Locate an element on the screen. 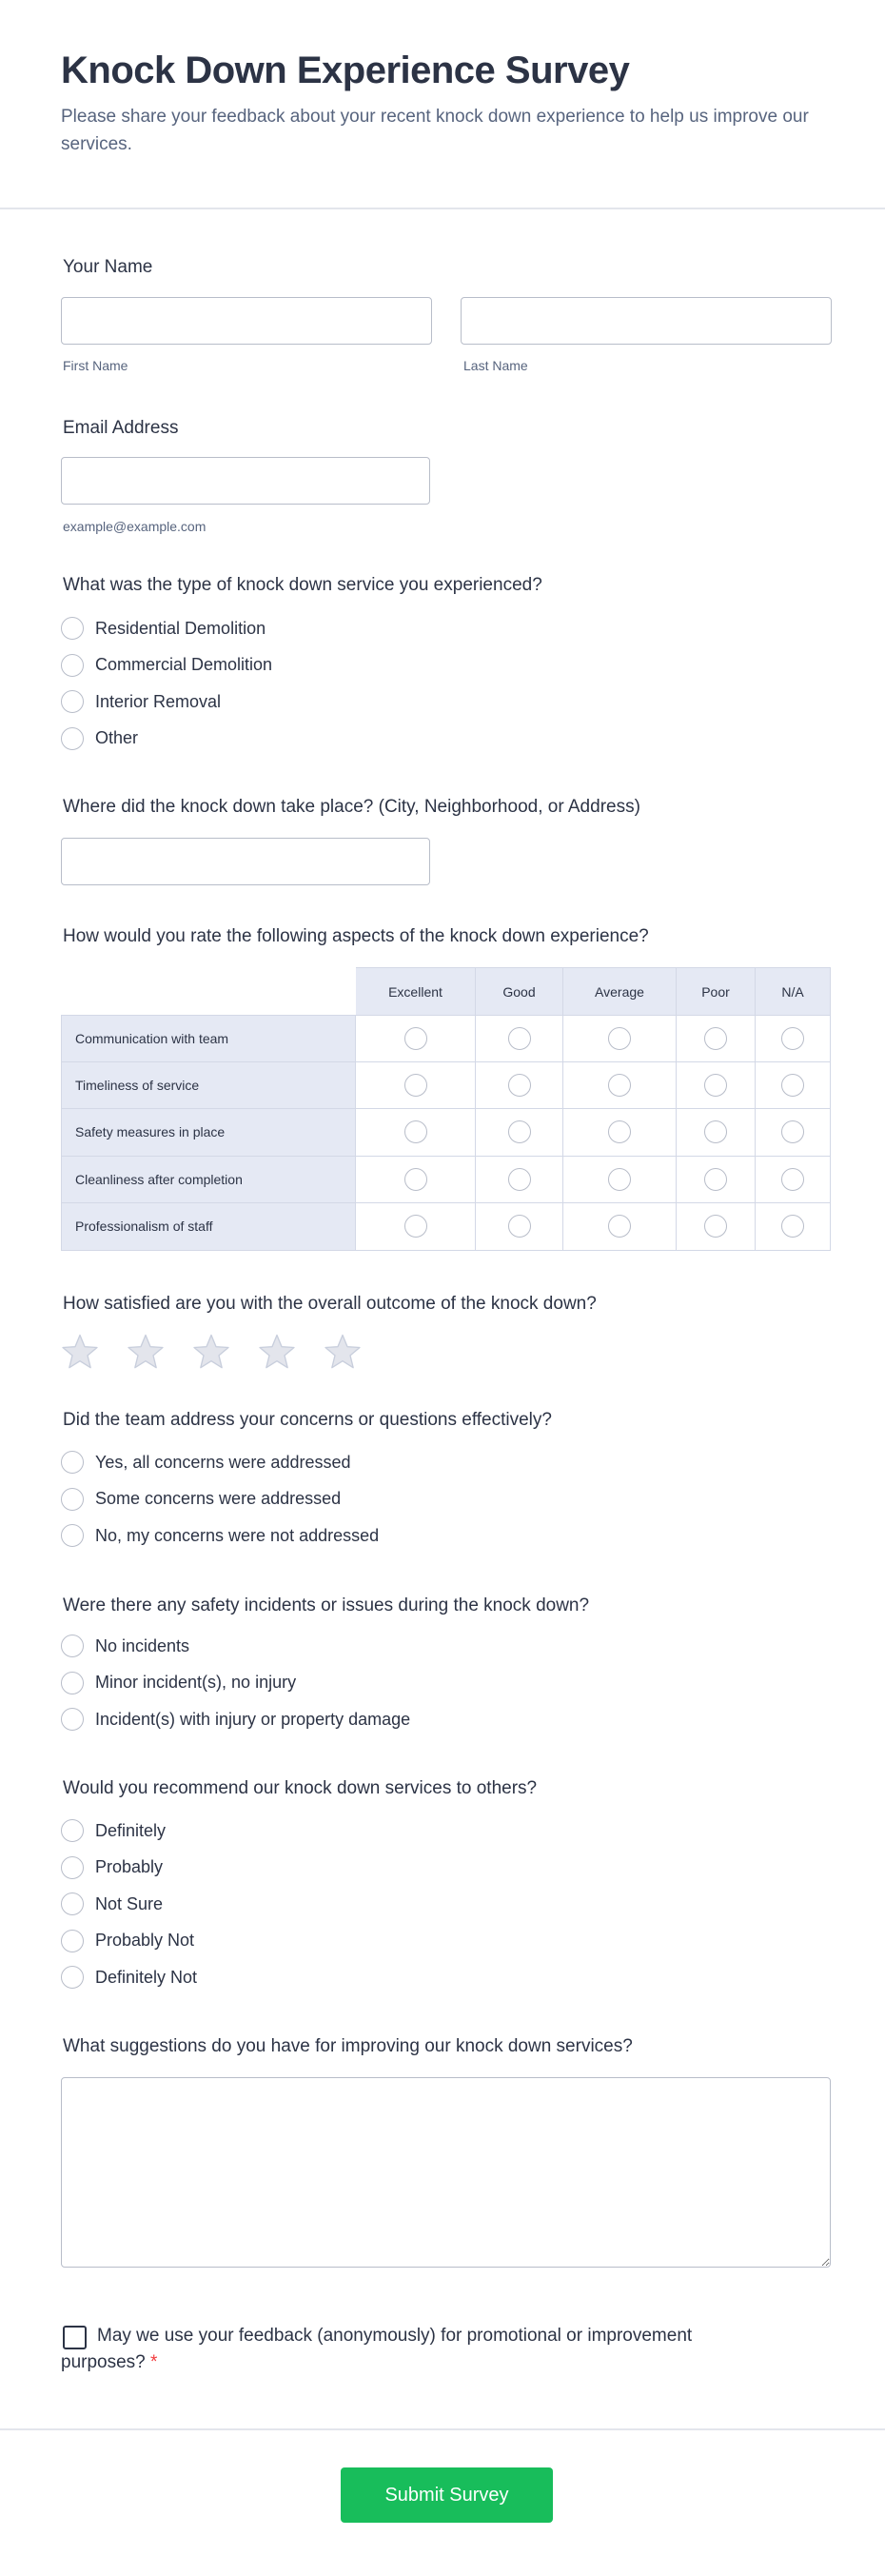 This screenshot has width=885, height=2576. matrix-column-header: N/A is located at coordinates (794, 991).